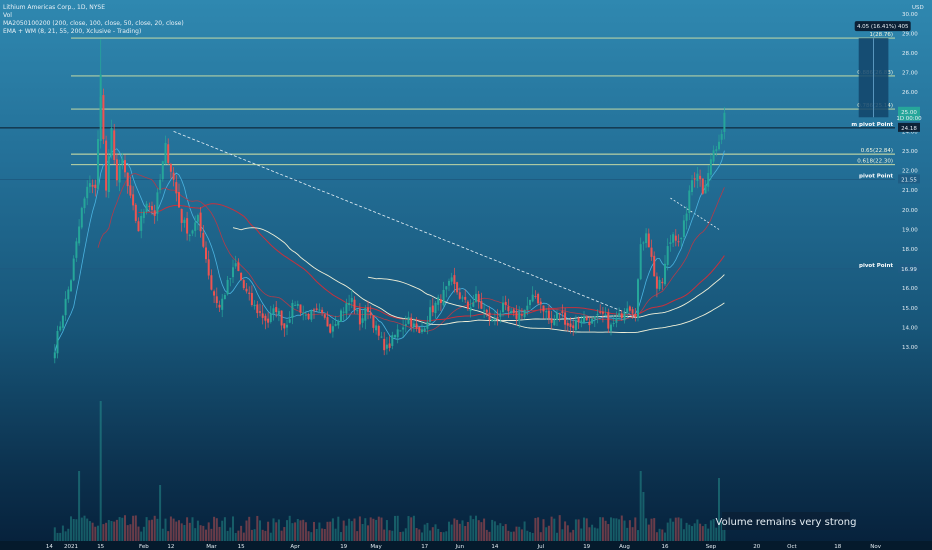 The width and height of the screenshot is (932, 550). Describe the element at coordinates (910, 211) in the screenshot. I see `y-tick-label: 20.00` at that location.